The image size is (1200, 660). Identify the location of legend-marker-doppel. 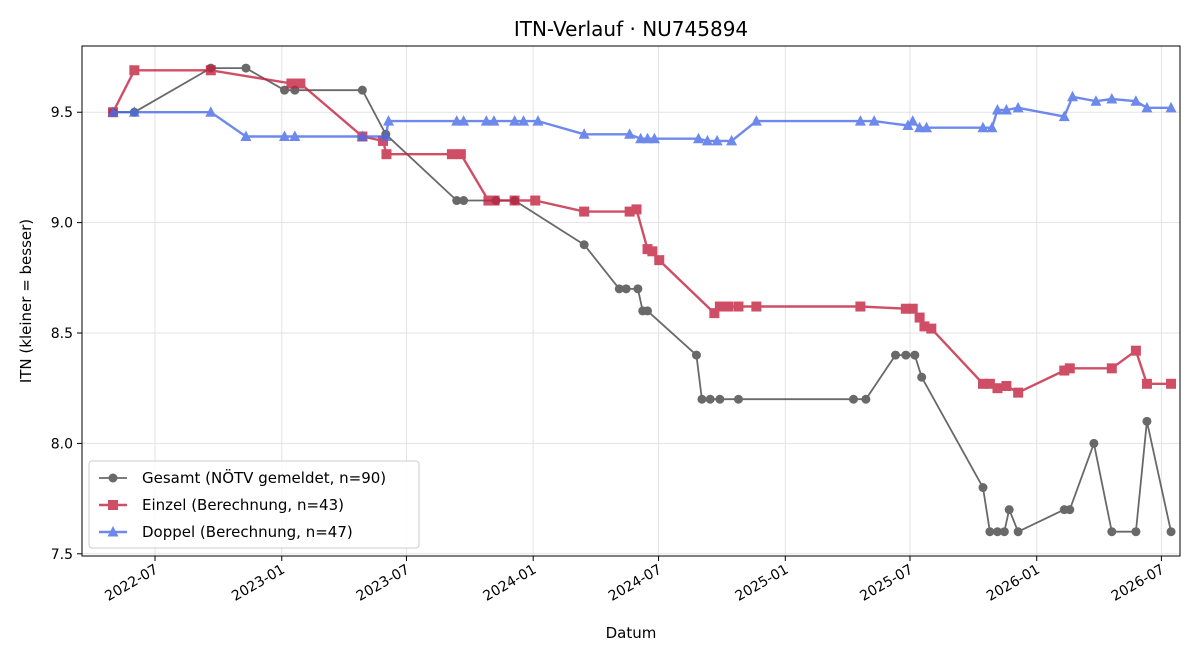
(113, 531).